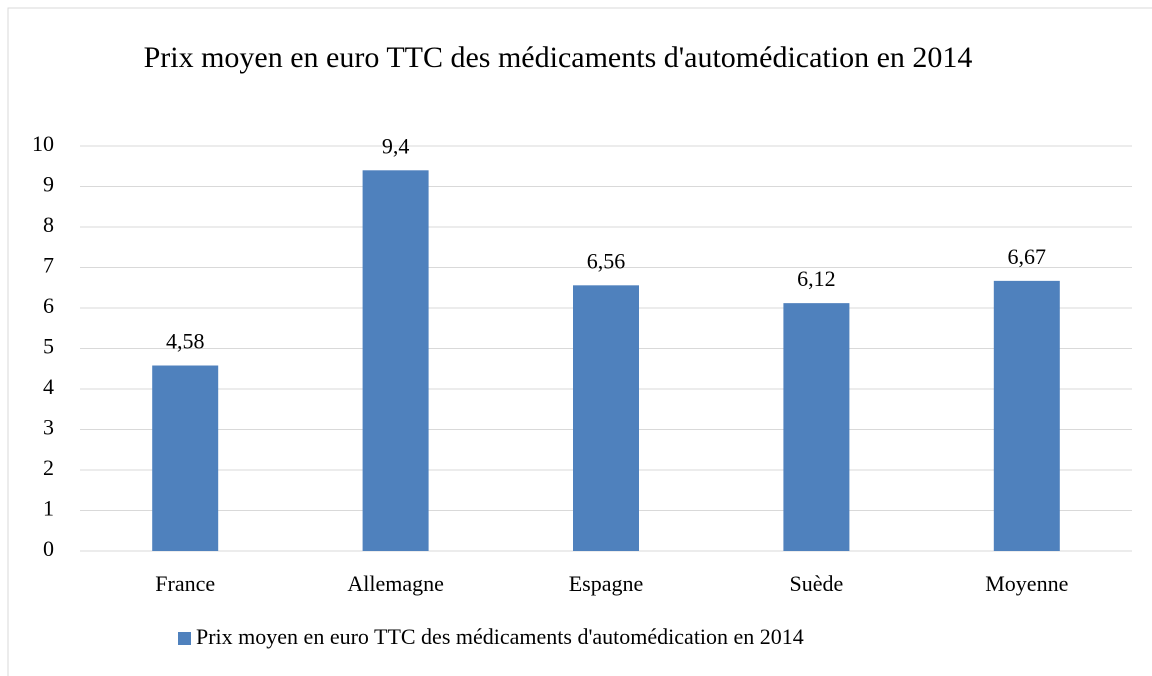 This screenshot has width=1152, height=676. Describe the element at coordinates (606, 260) in the screenshot. I see `data-label: 6,56` at that location.